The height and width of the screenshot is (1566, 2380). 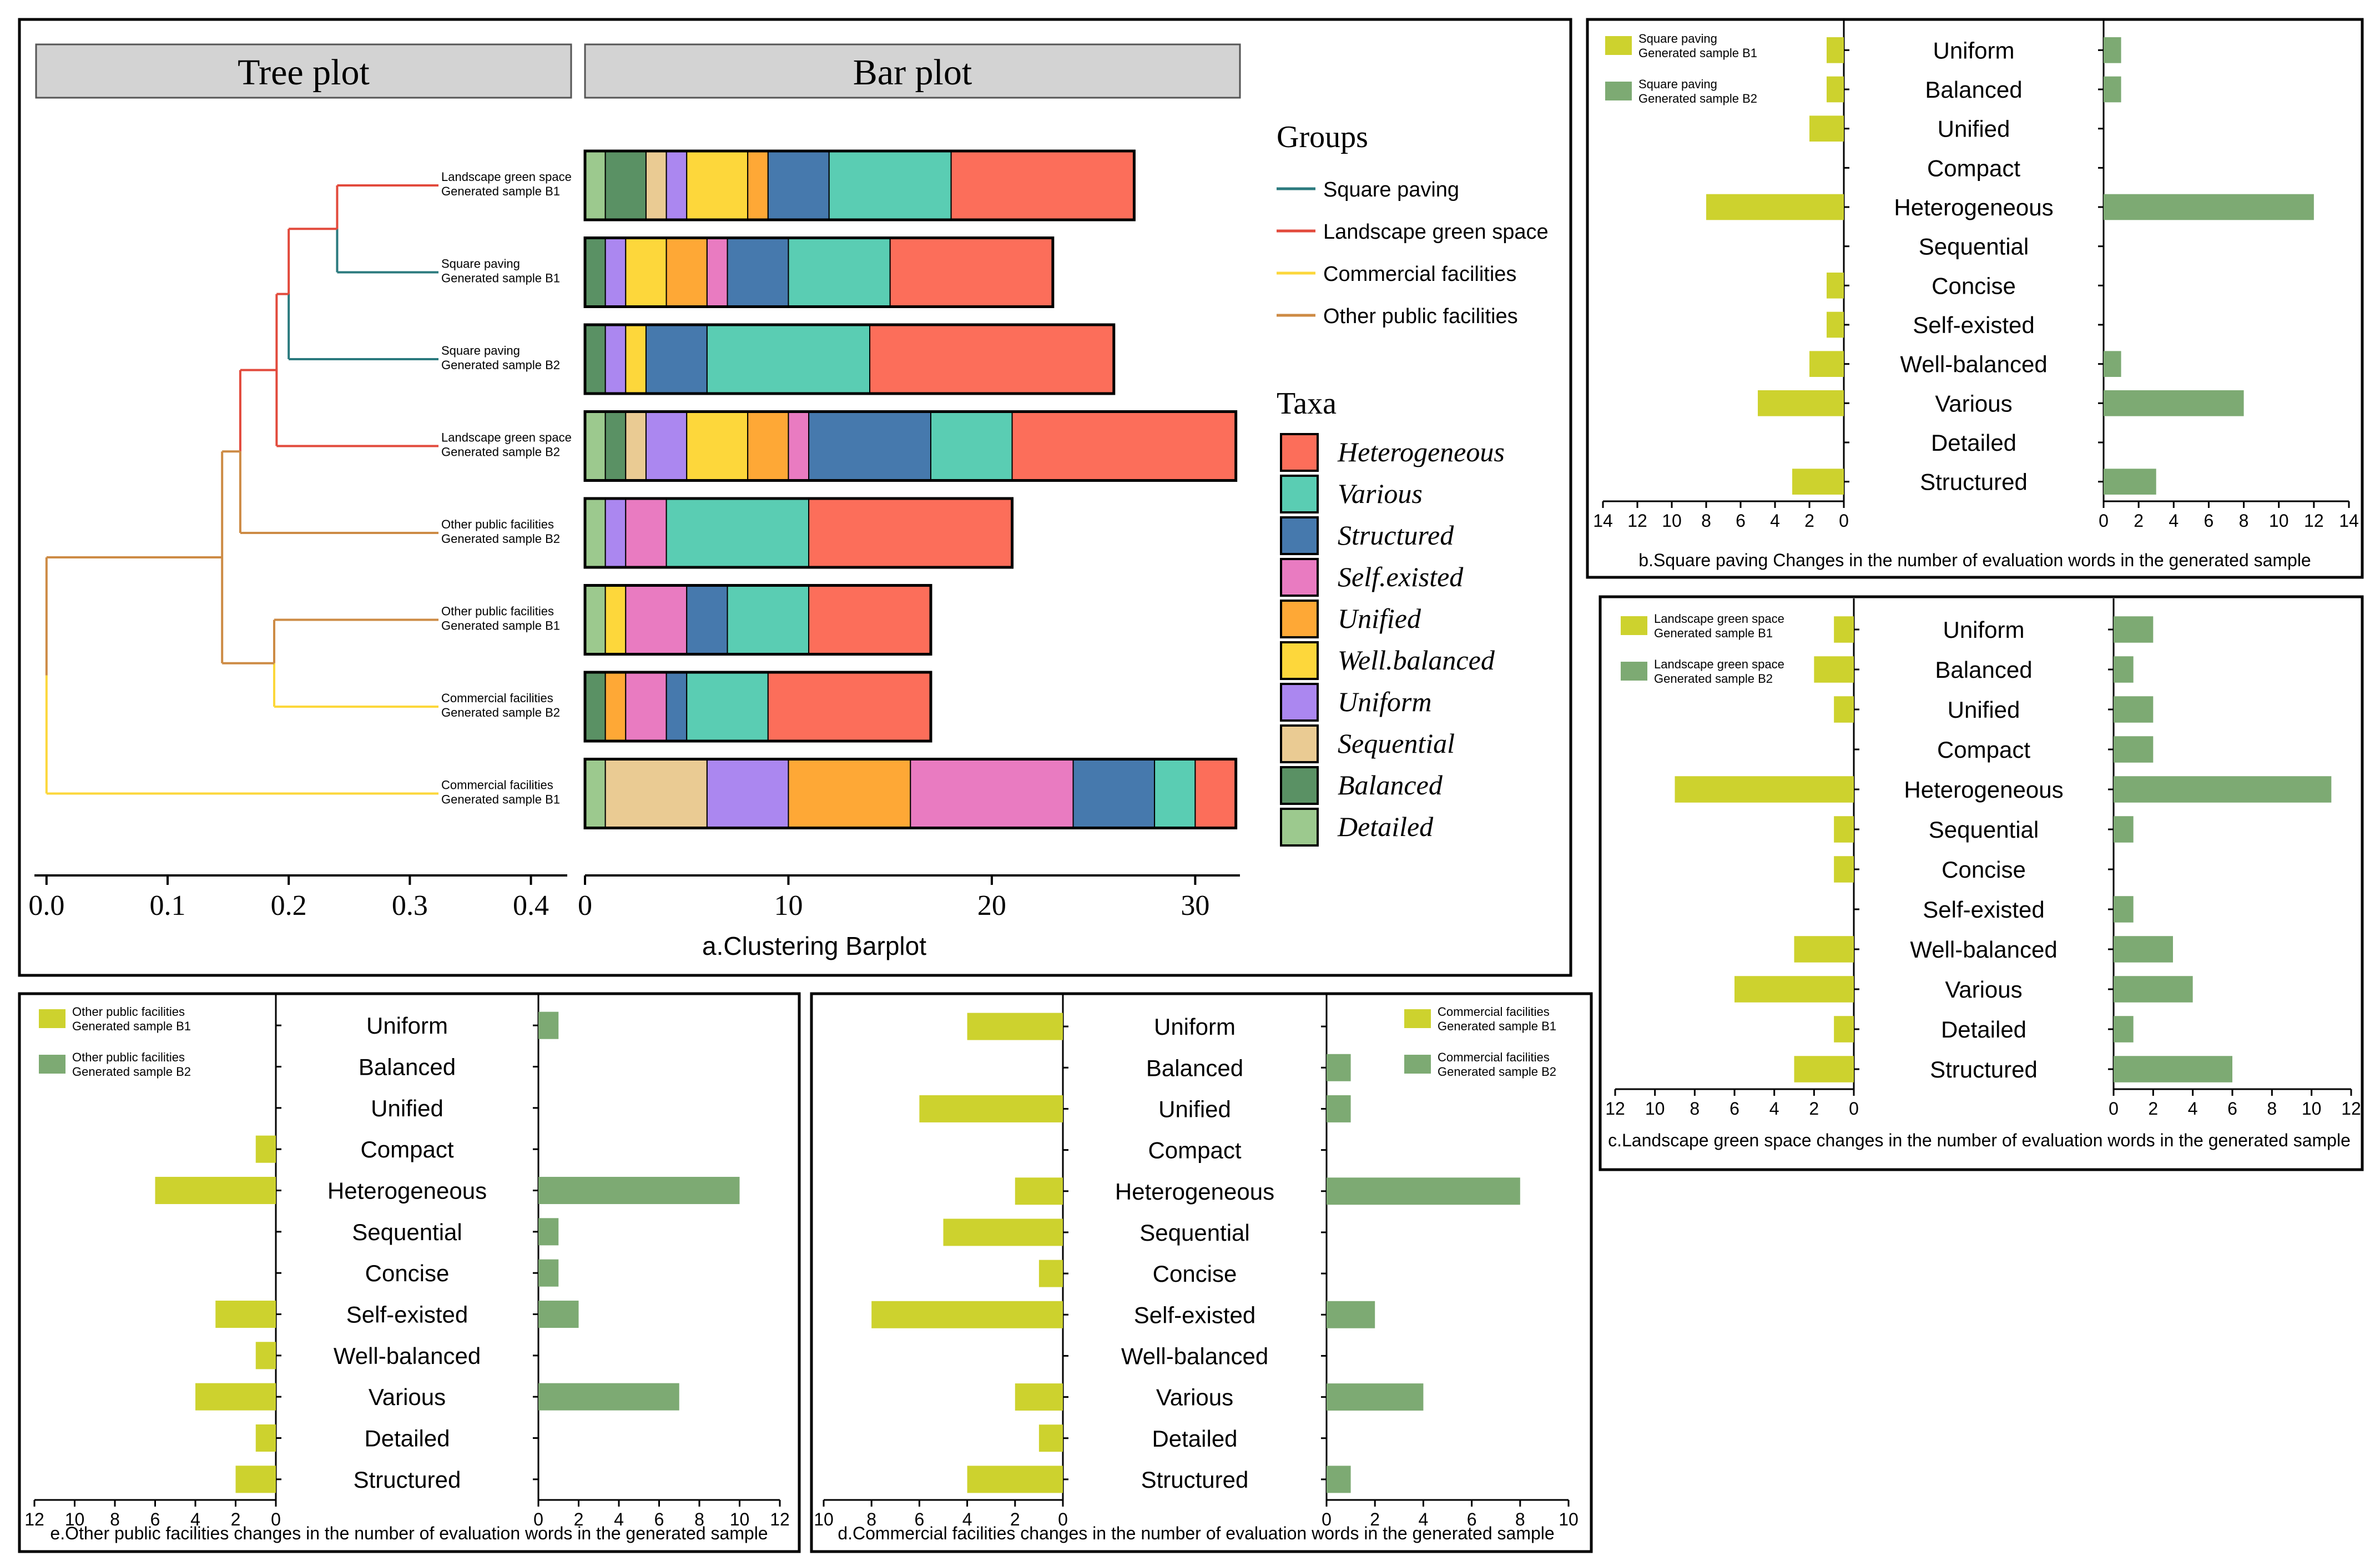 What do you see at coordinates (619, 1519) in the screenshot?
I see `right-x-tick-label: 4` at bounding box center [619, 1519].